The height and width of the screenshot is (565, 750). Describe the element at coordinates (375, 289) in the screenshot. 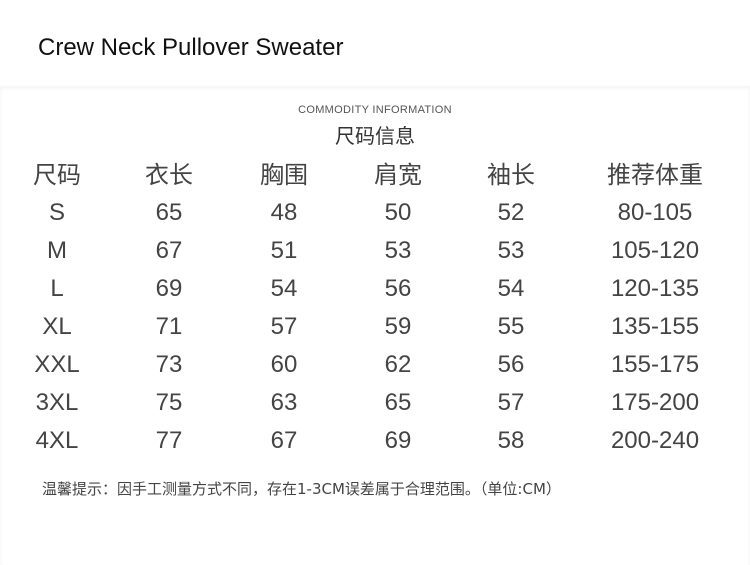

I see `table-row: L 69 54 56 54 120-135` at that location.